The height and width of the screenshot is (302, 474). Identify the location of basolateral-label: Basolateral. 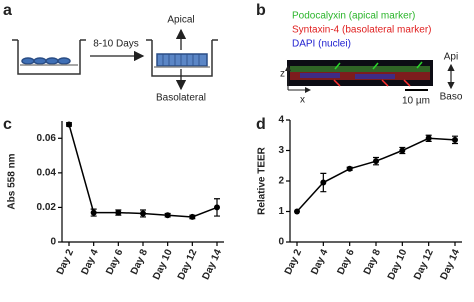
(181, 98).